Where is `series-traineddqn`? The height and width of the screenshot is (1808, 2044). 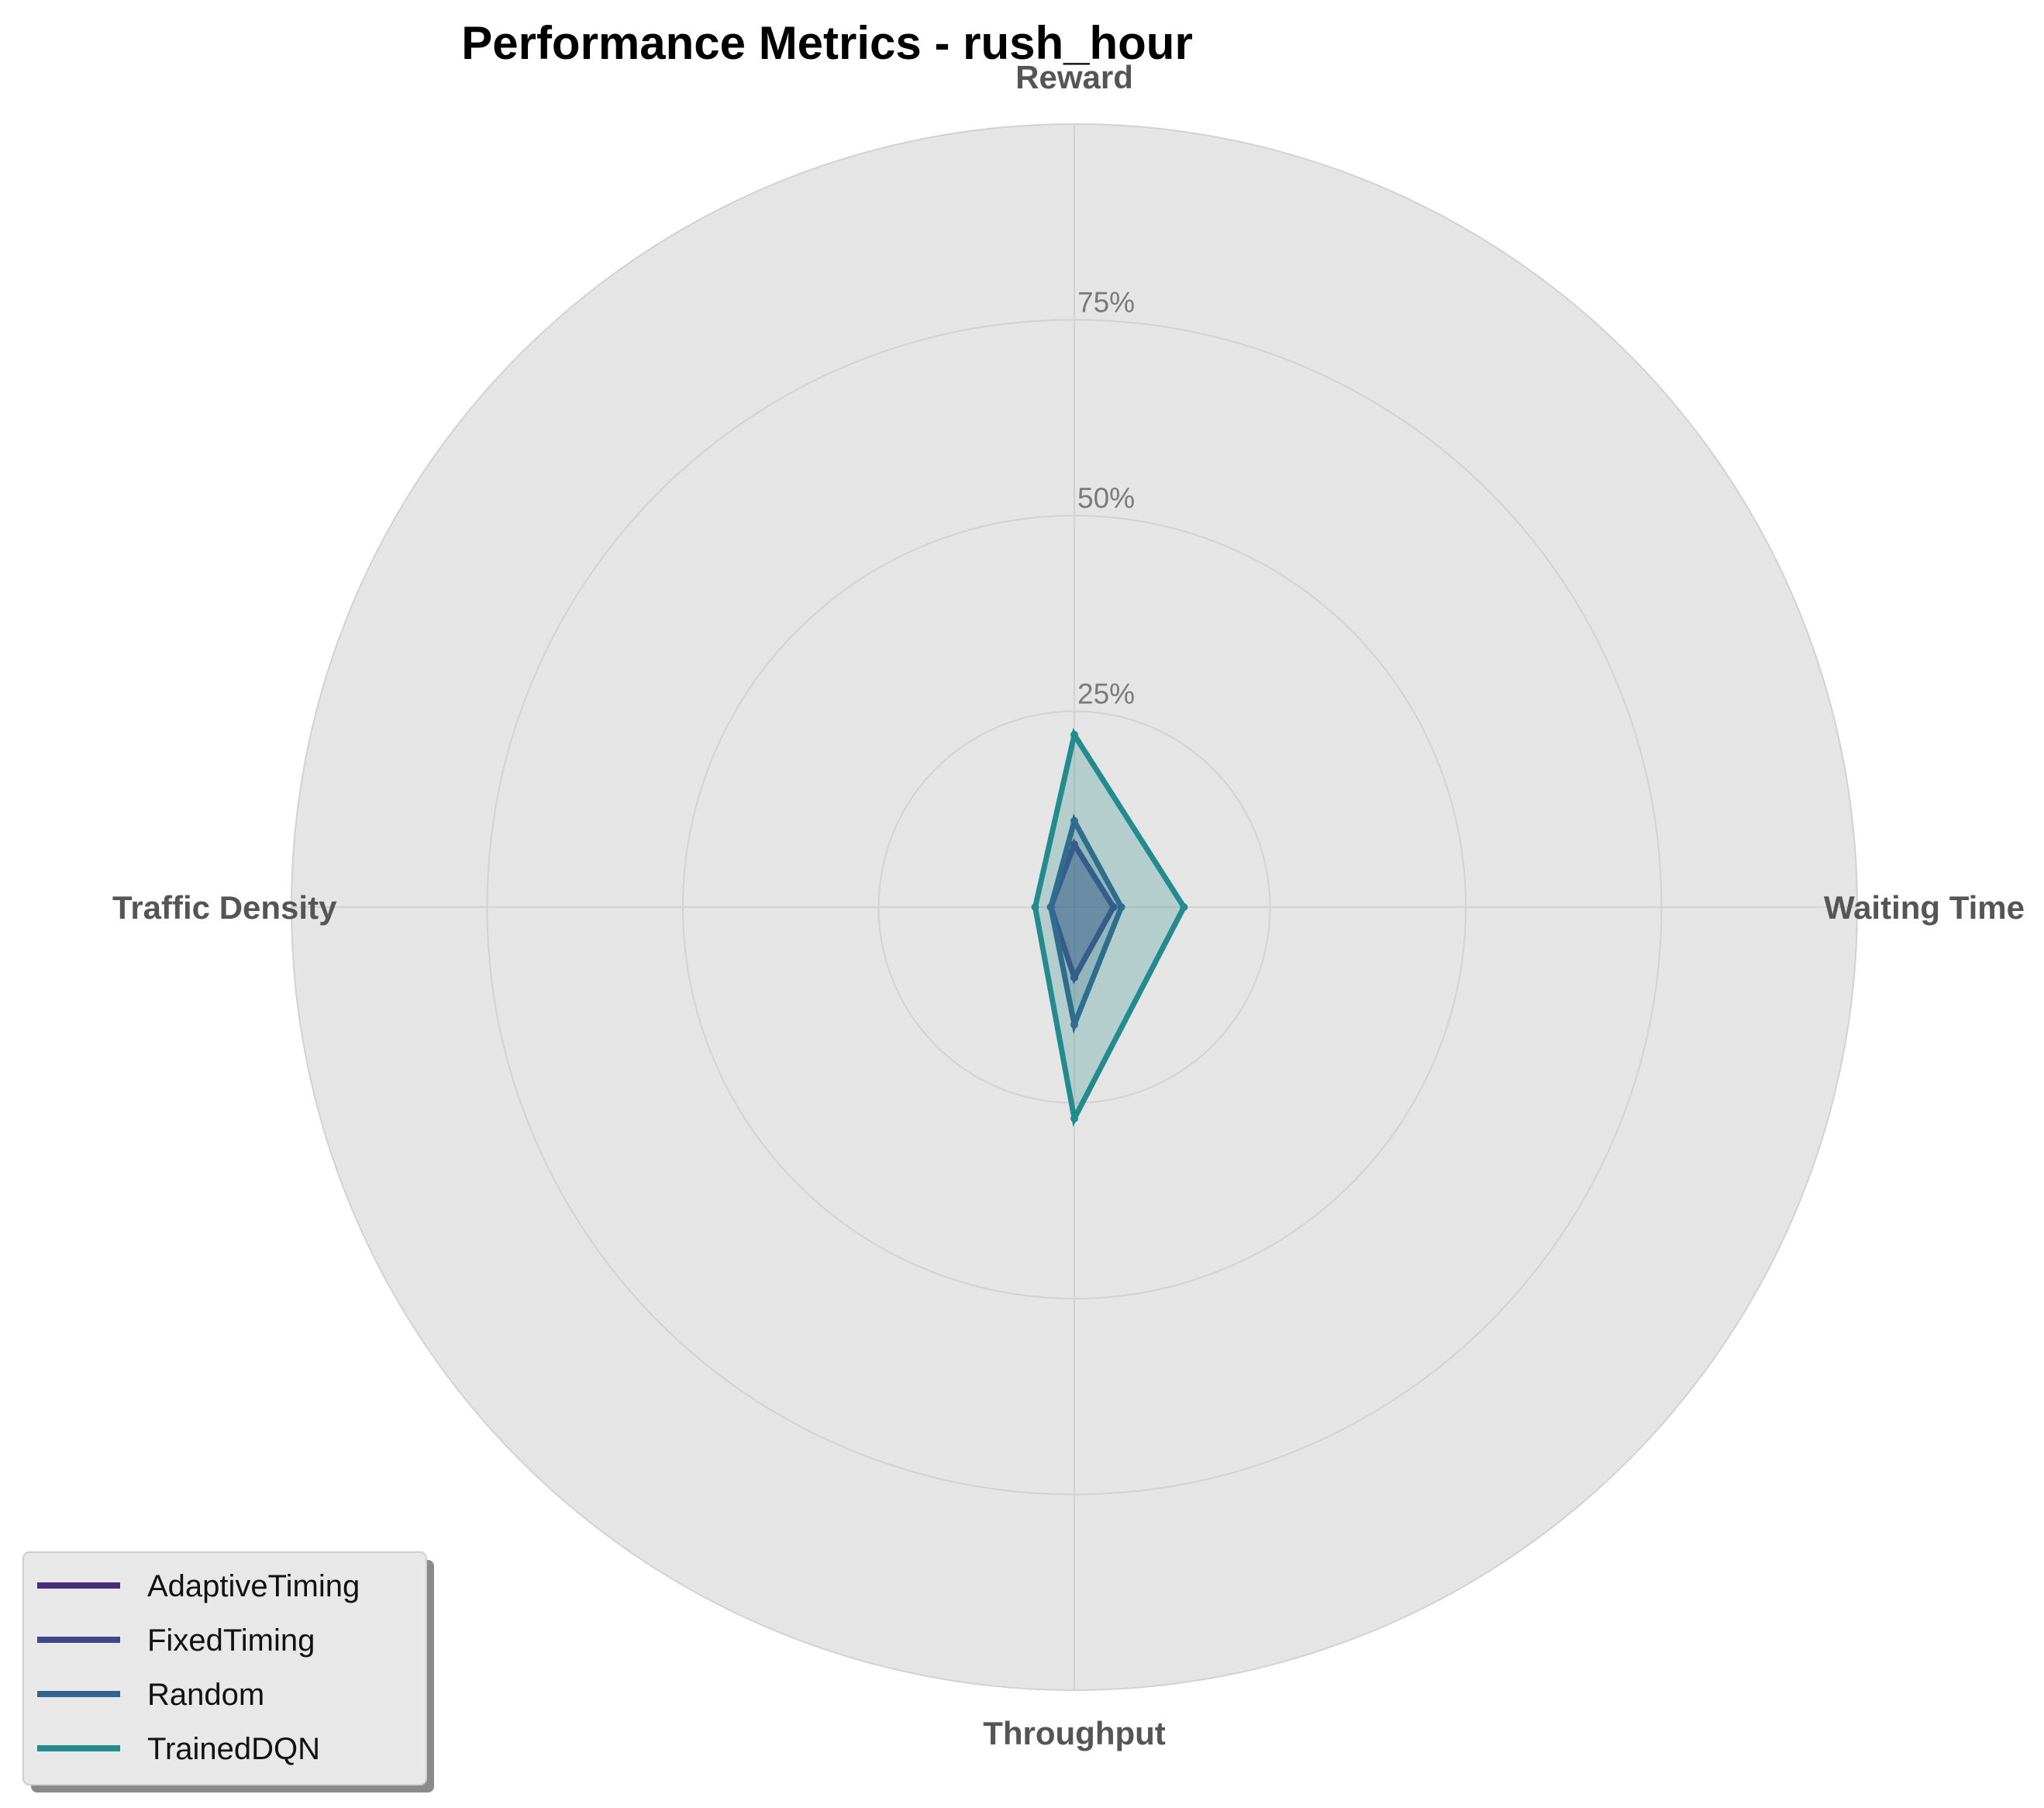
series-traineddqn is located at coordinates (1109, 927).